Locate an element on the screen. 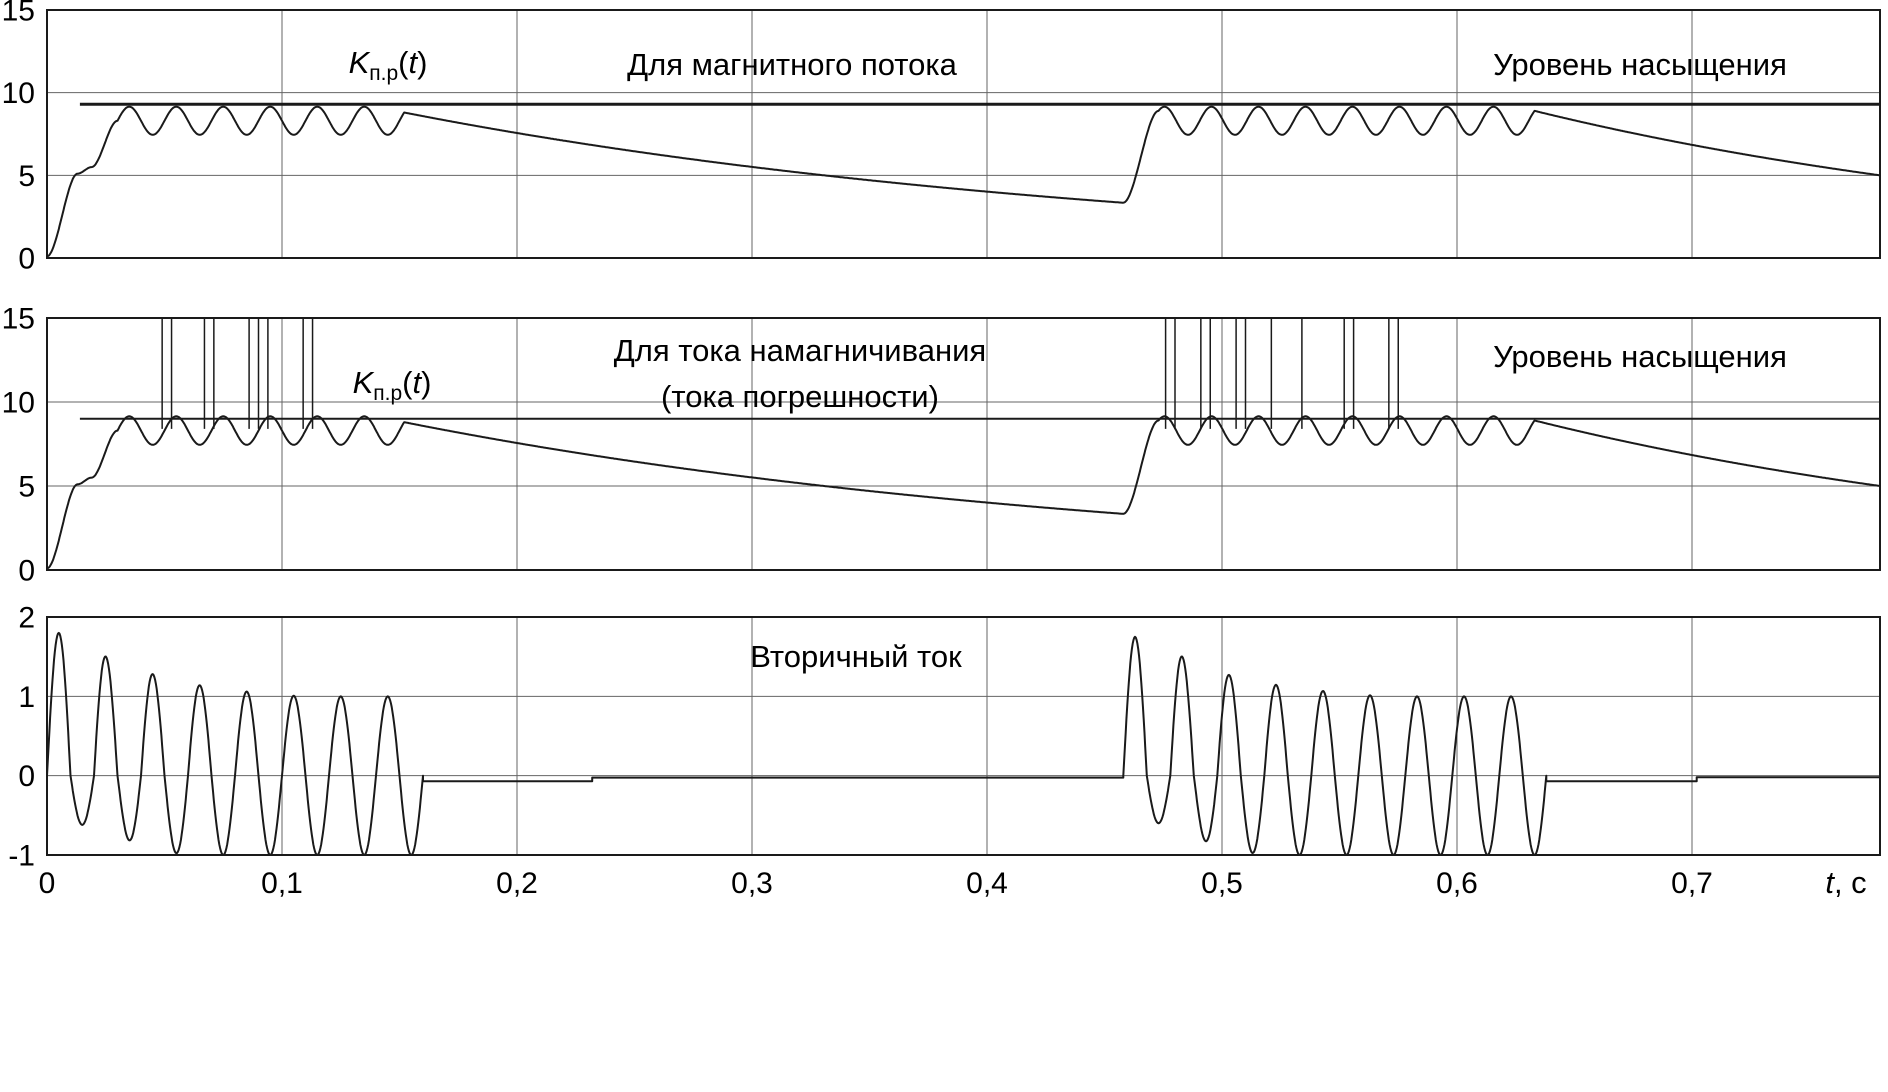  flux-ytick-label: 15 is located at coordinates (18, 14).